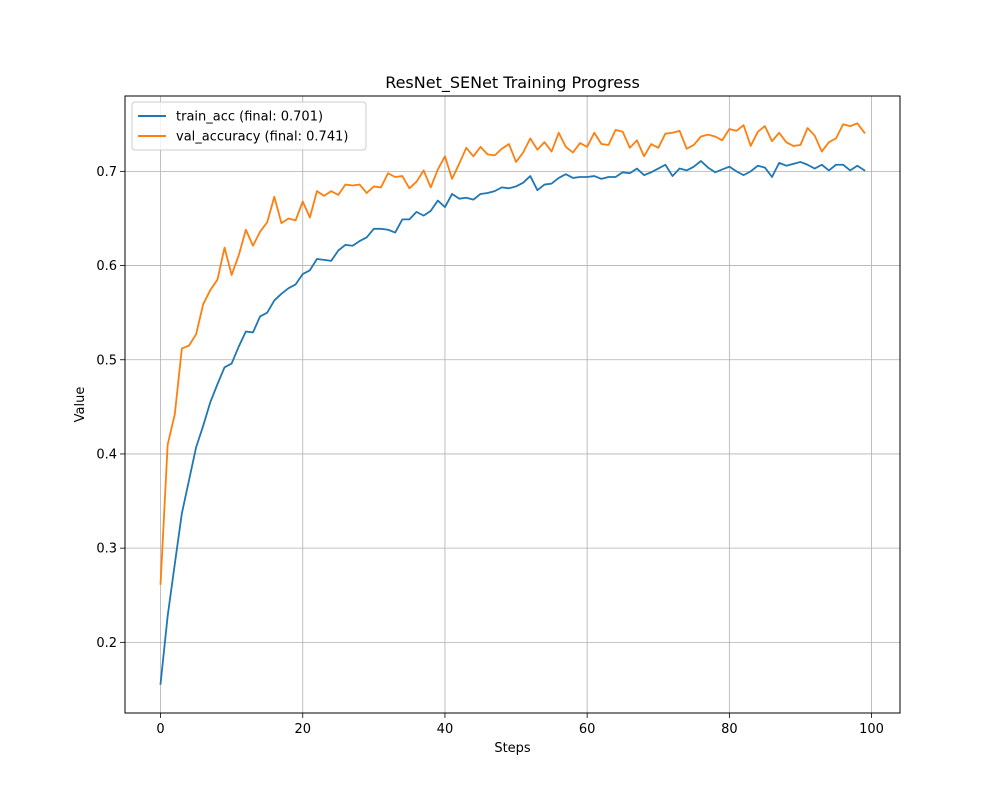  Describe the element at coordinates (871, 729) in the screenshot. I see `x-tick-label: 100` at that location.